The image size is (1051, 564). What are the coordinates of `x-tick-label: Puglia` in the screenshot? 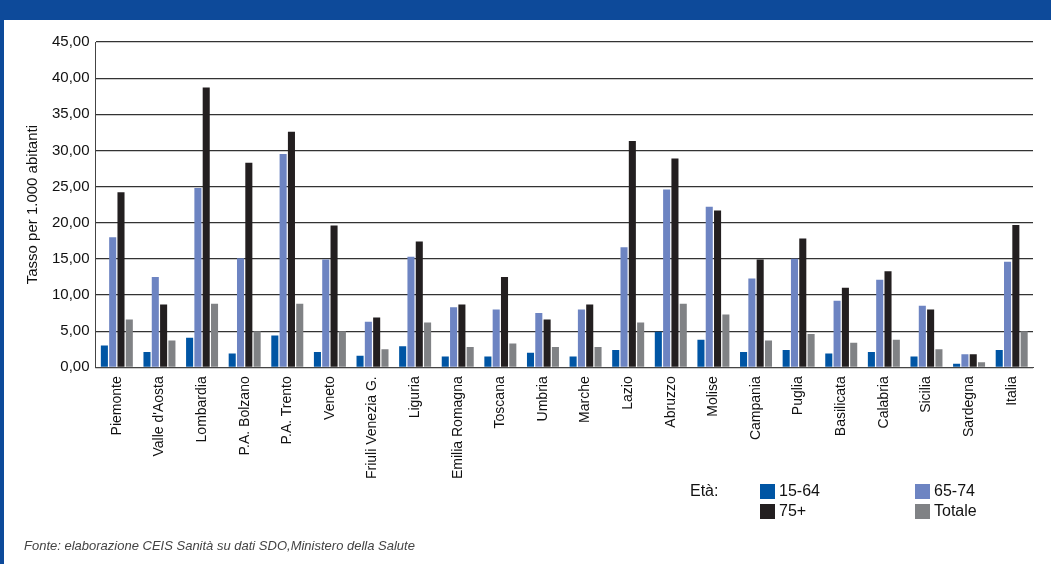 It's located at (797, 396).